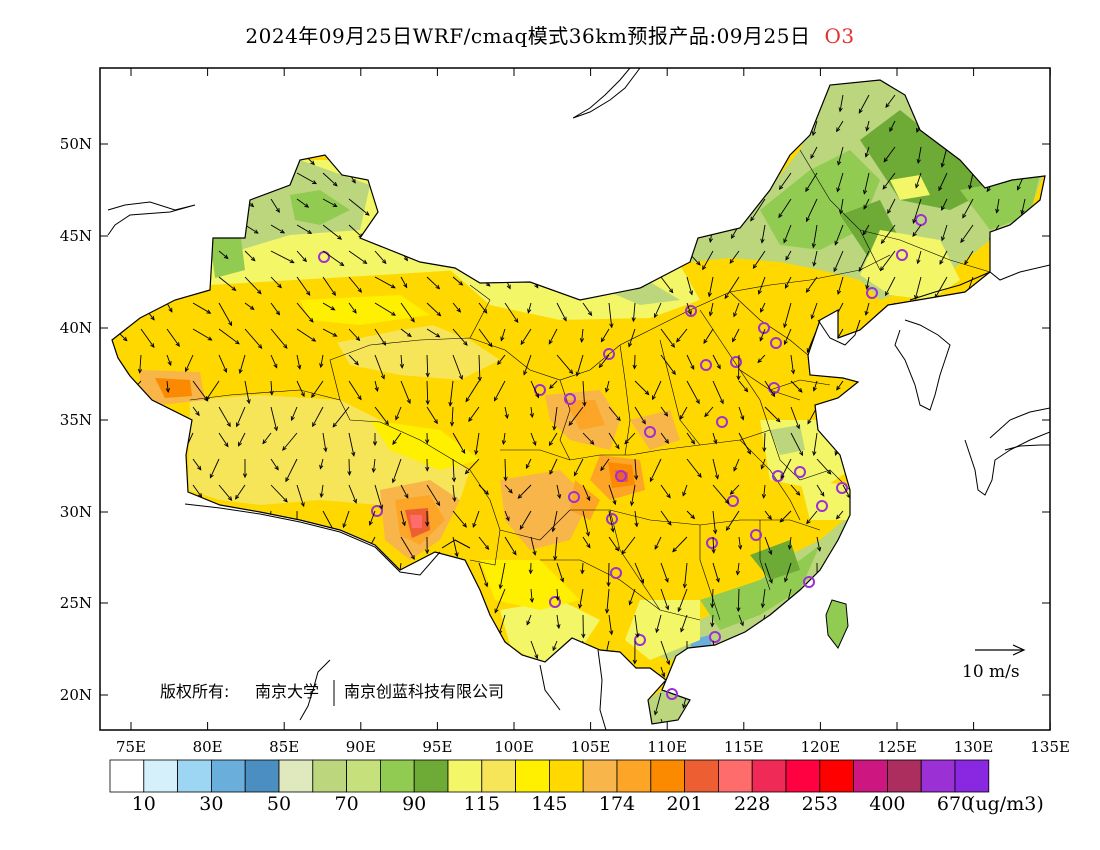 The width and height of the screenshot is (1100, 850). I want to click on lon-label: 125E, so click(897, 747).